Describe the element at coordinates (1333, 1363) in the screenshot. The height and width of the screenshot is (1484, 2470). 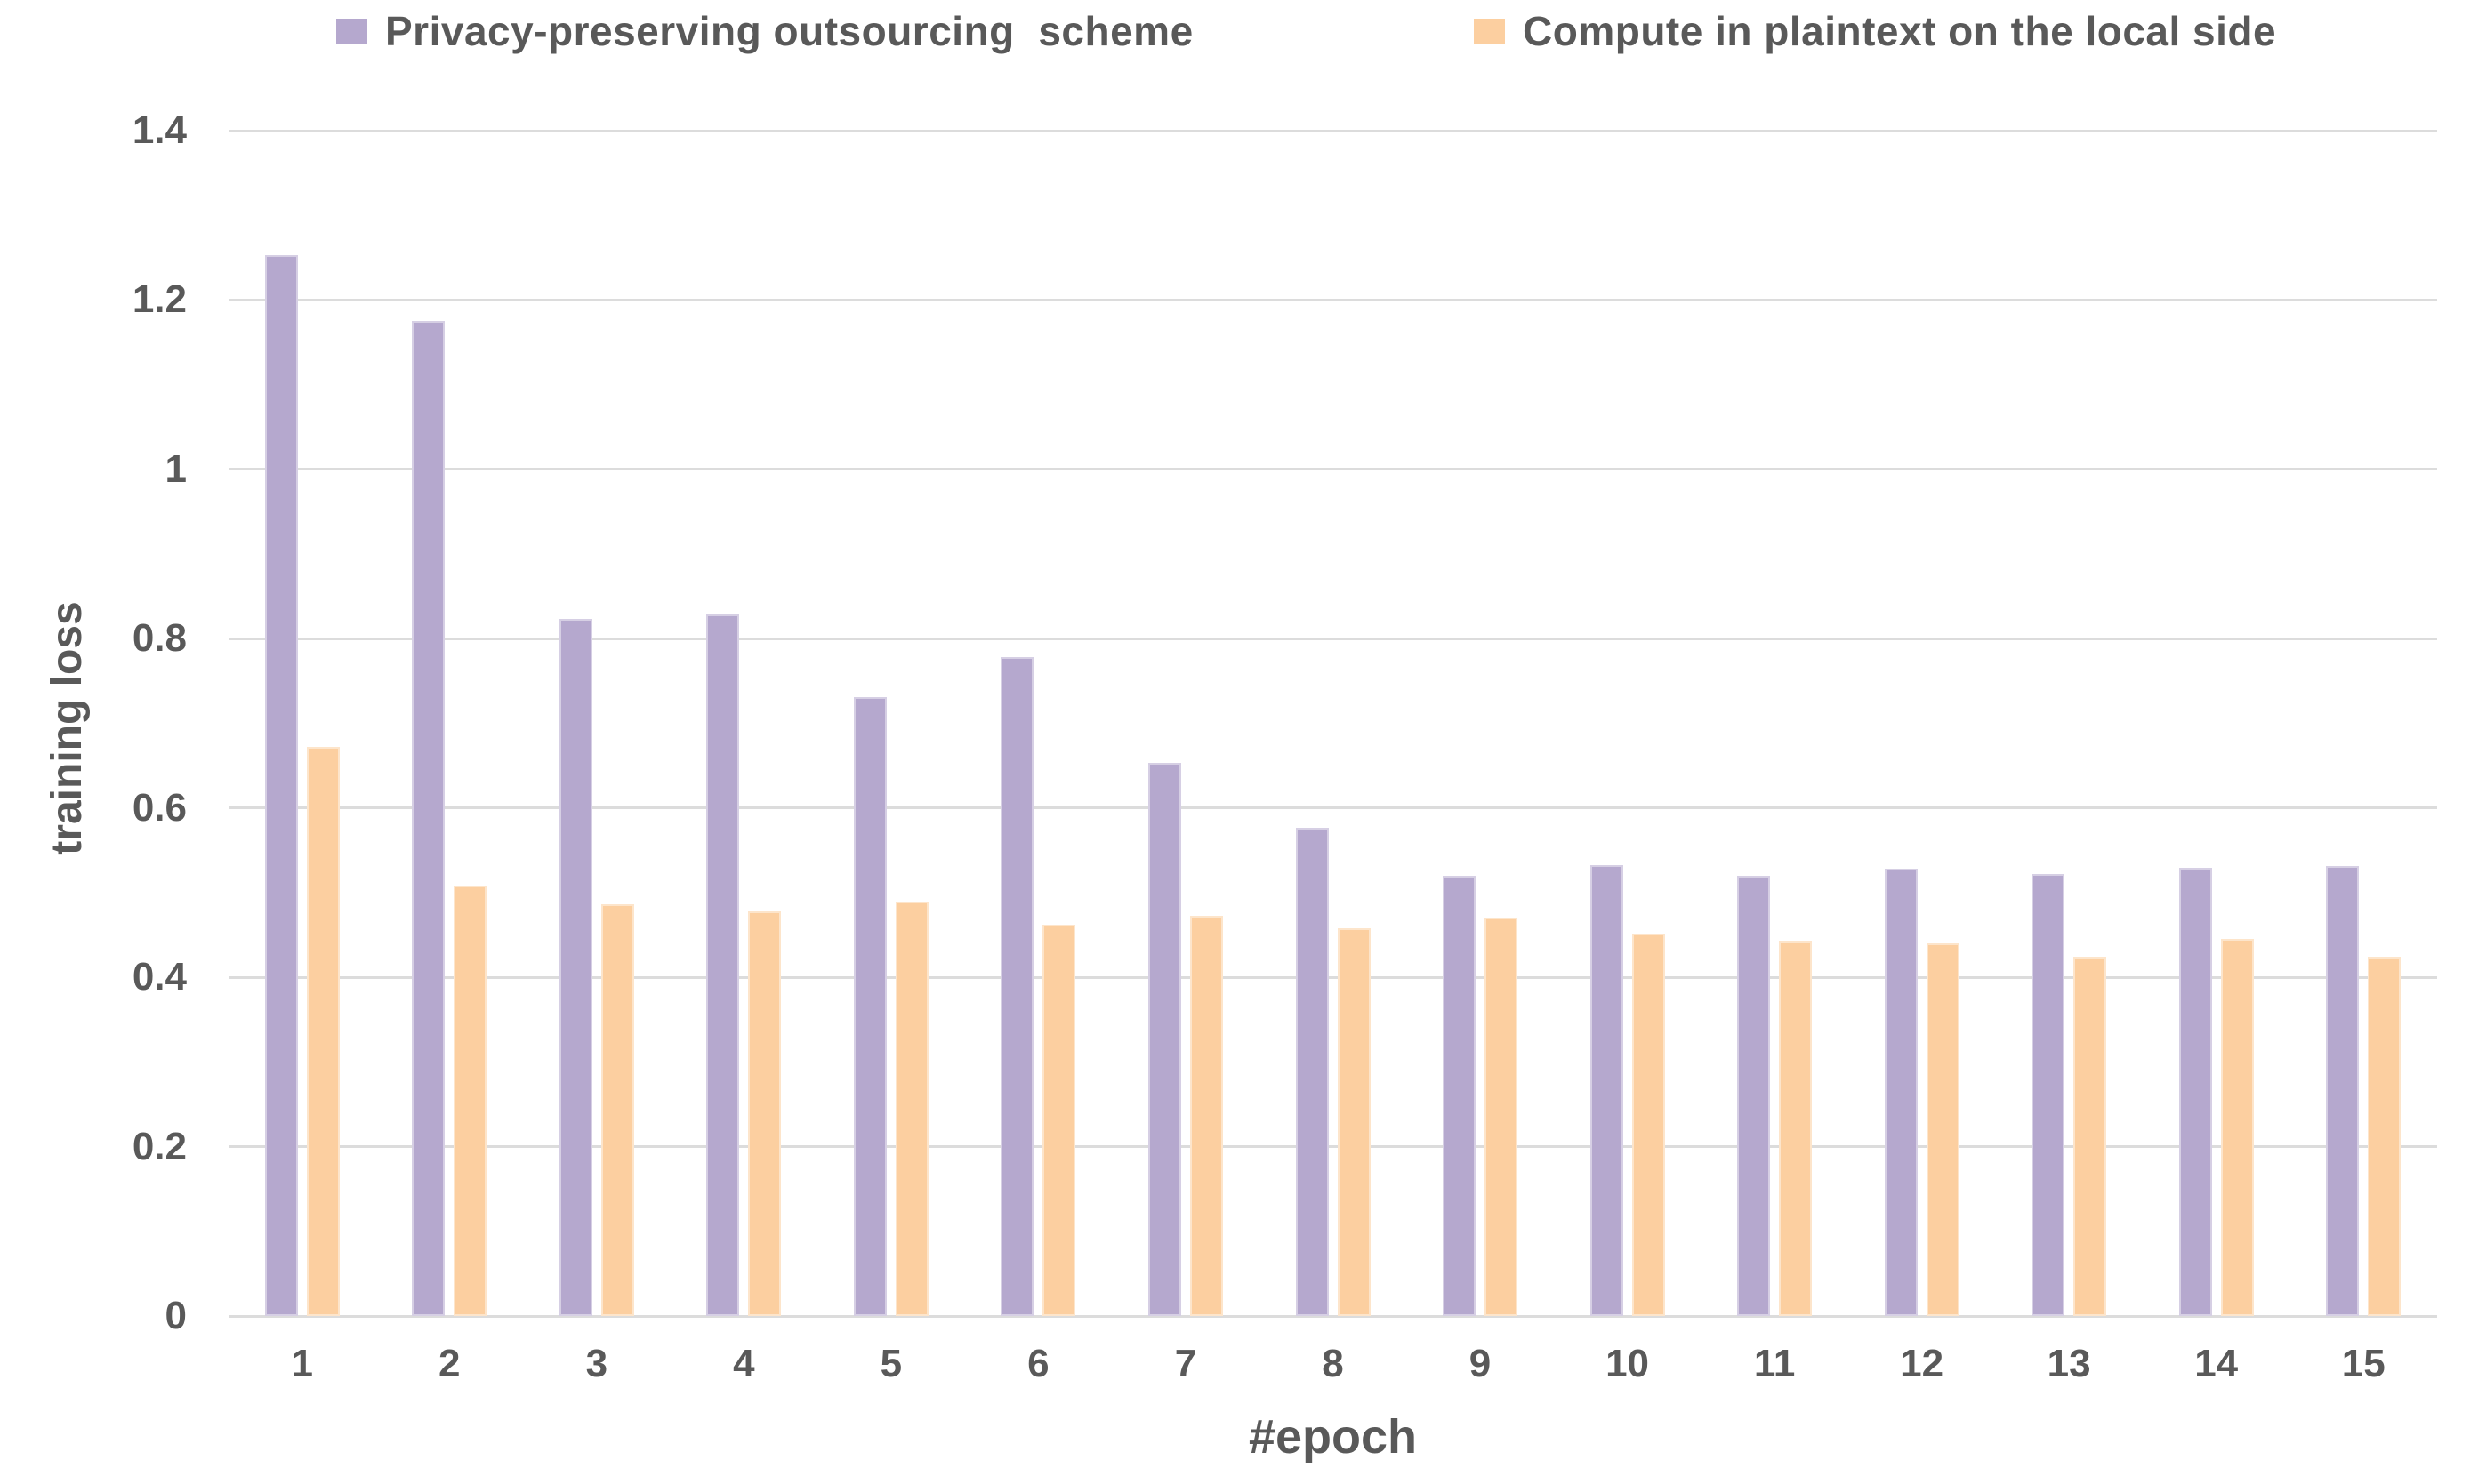
I see `x-tick-label-8: 8` at that location.